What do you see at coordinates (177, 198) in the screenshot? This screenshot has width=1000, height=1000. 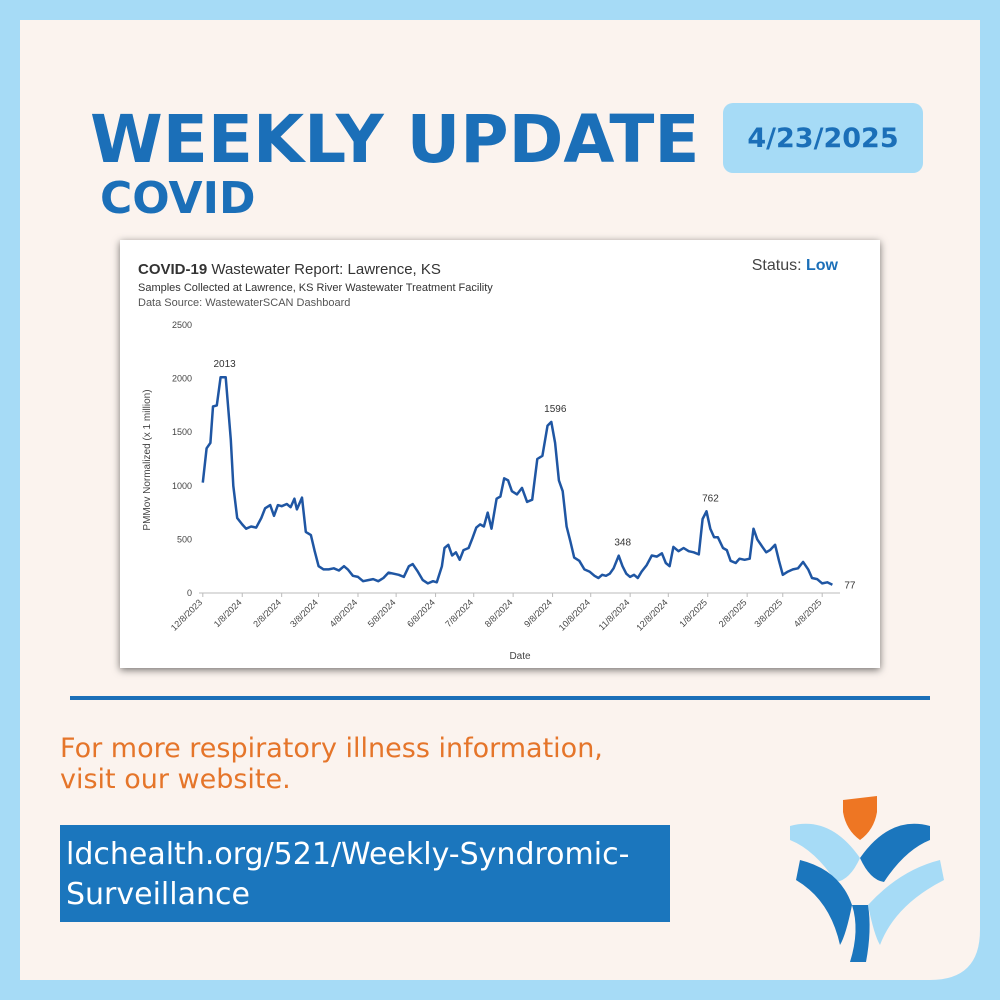 I see `subtitle: COVID` at bounding box center [177, 198].